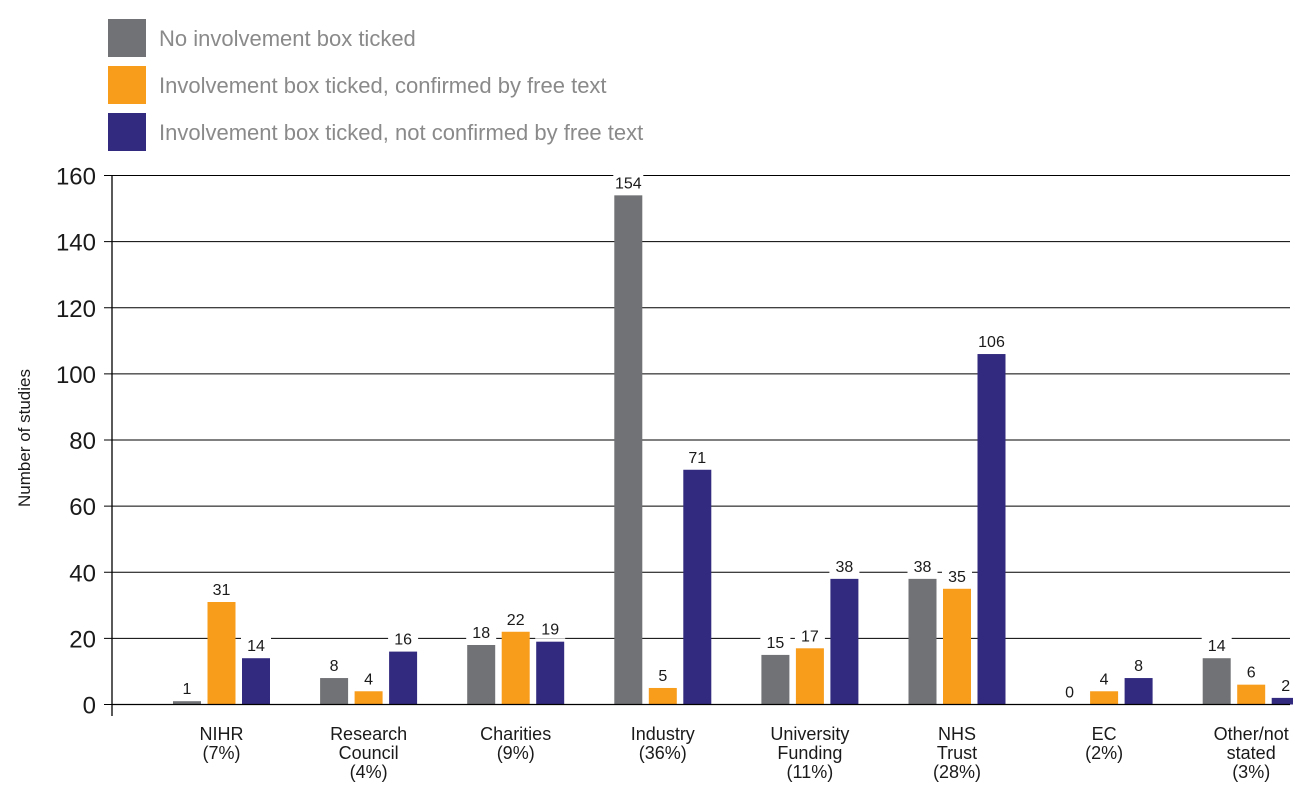 Image resolution: width=1293 pixels, height=789 pixels. I want to click on y-tick-label: 40, so click(82, 573).